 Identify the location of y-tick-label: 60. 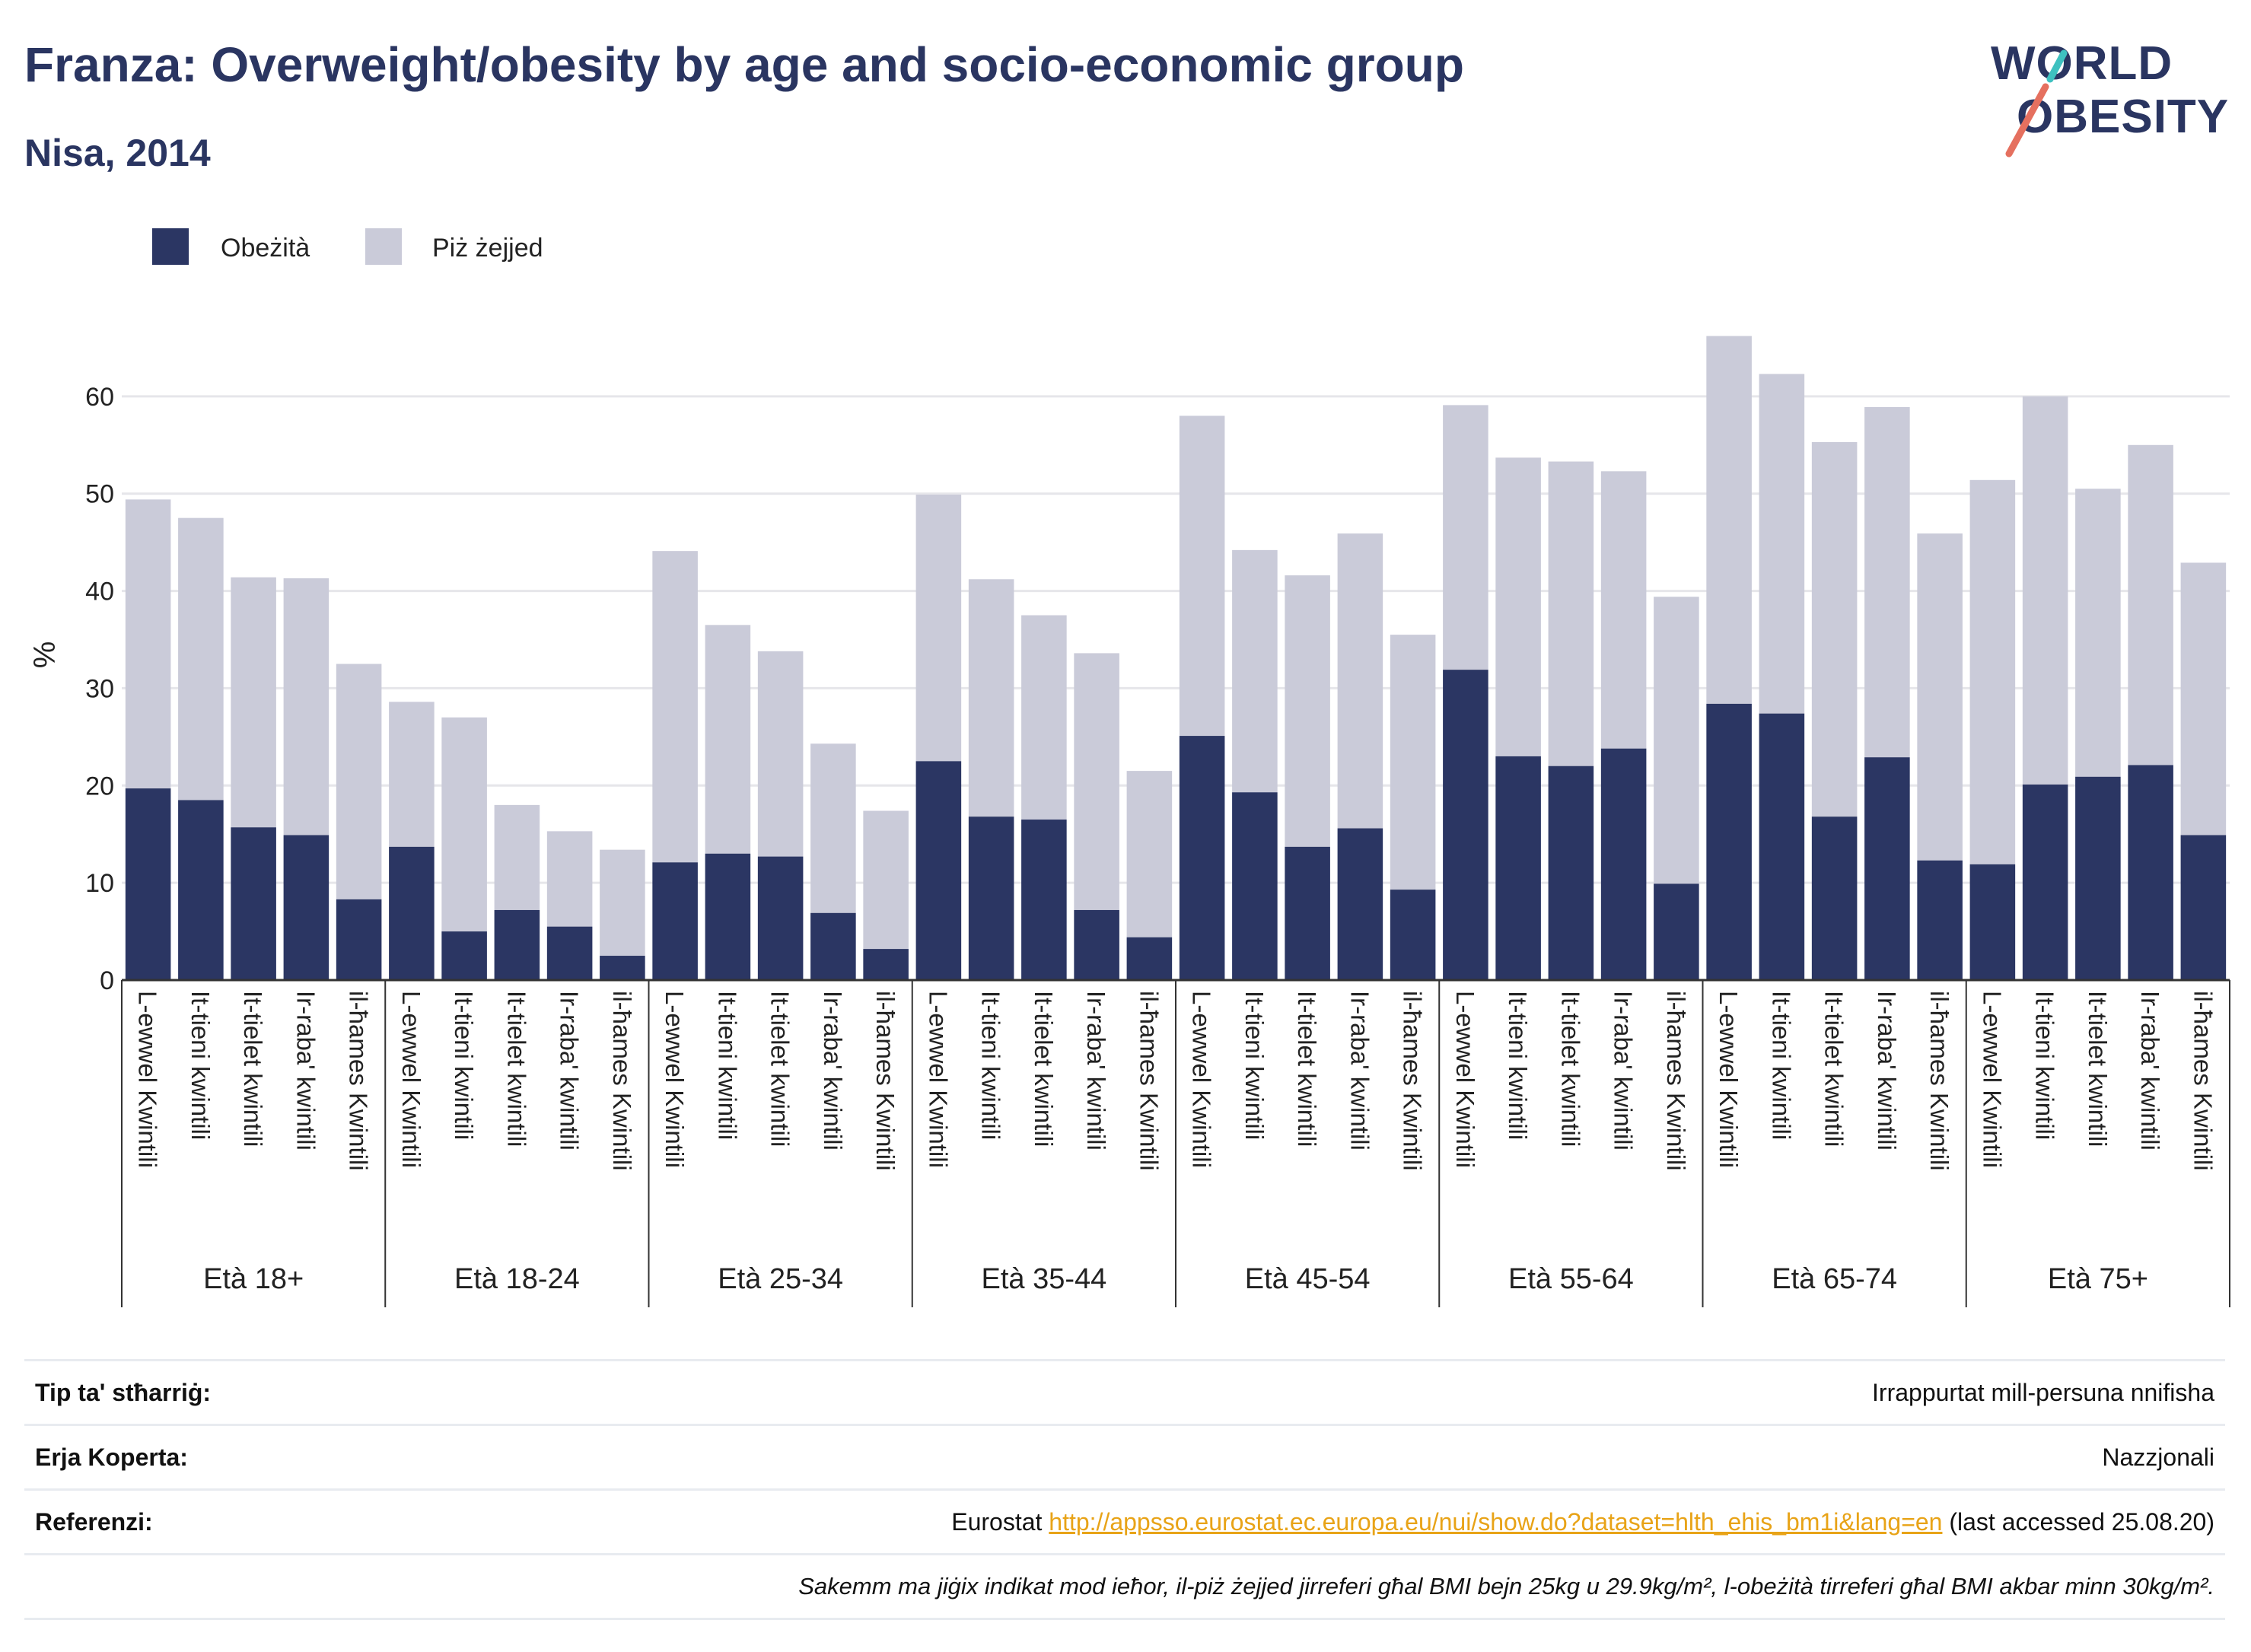
(99, 398).